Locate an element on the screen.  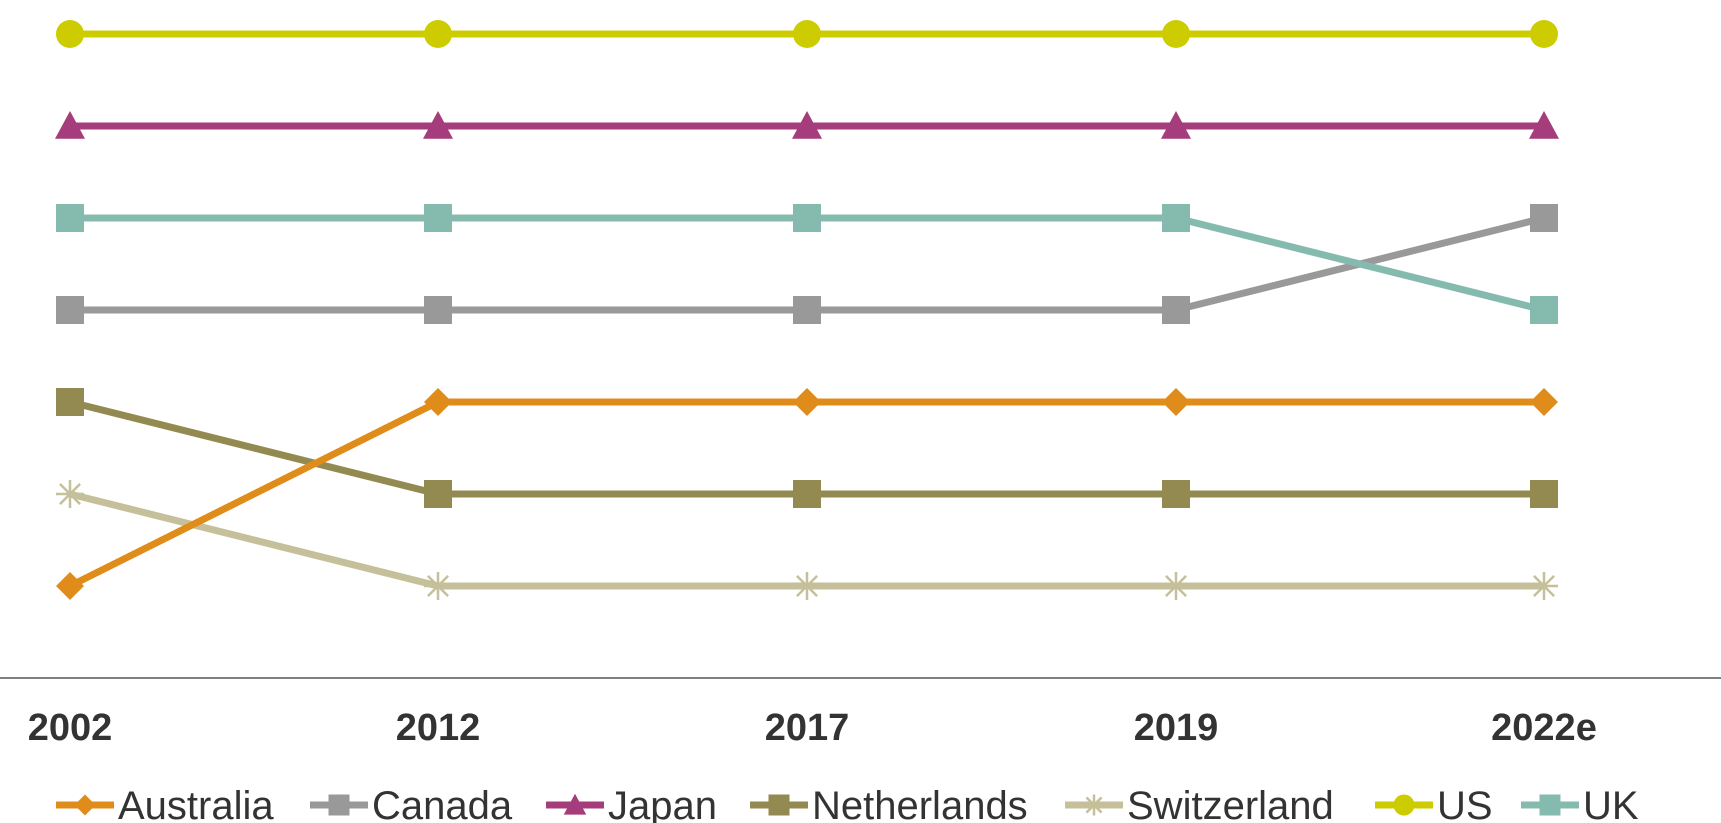
legend-item-us: US is located at coordinates (1434, 803).